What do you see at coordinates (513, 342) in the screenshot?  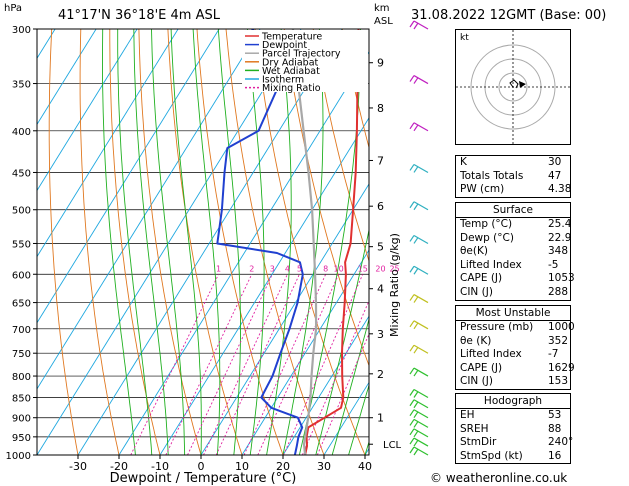 I see `most-unstable-row: θe (K) 352` at bounding box center [513, 342].